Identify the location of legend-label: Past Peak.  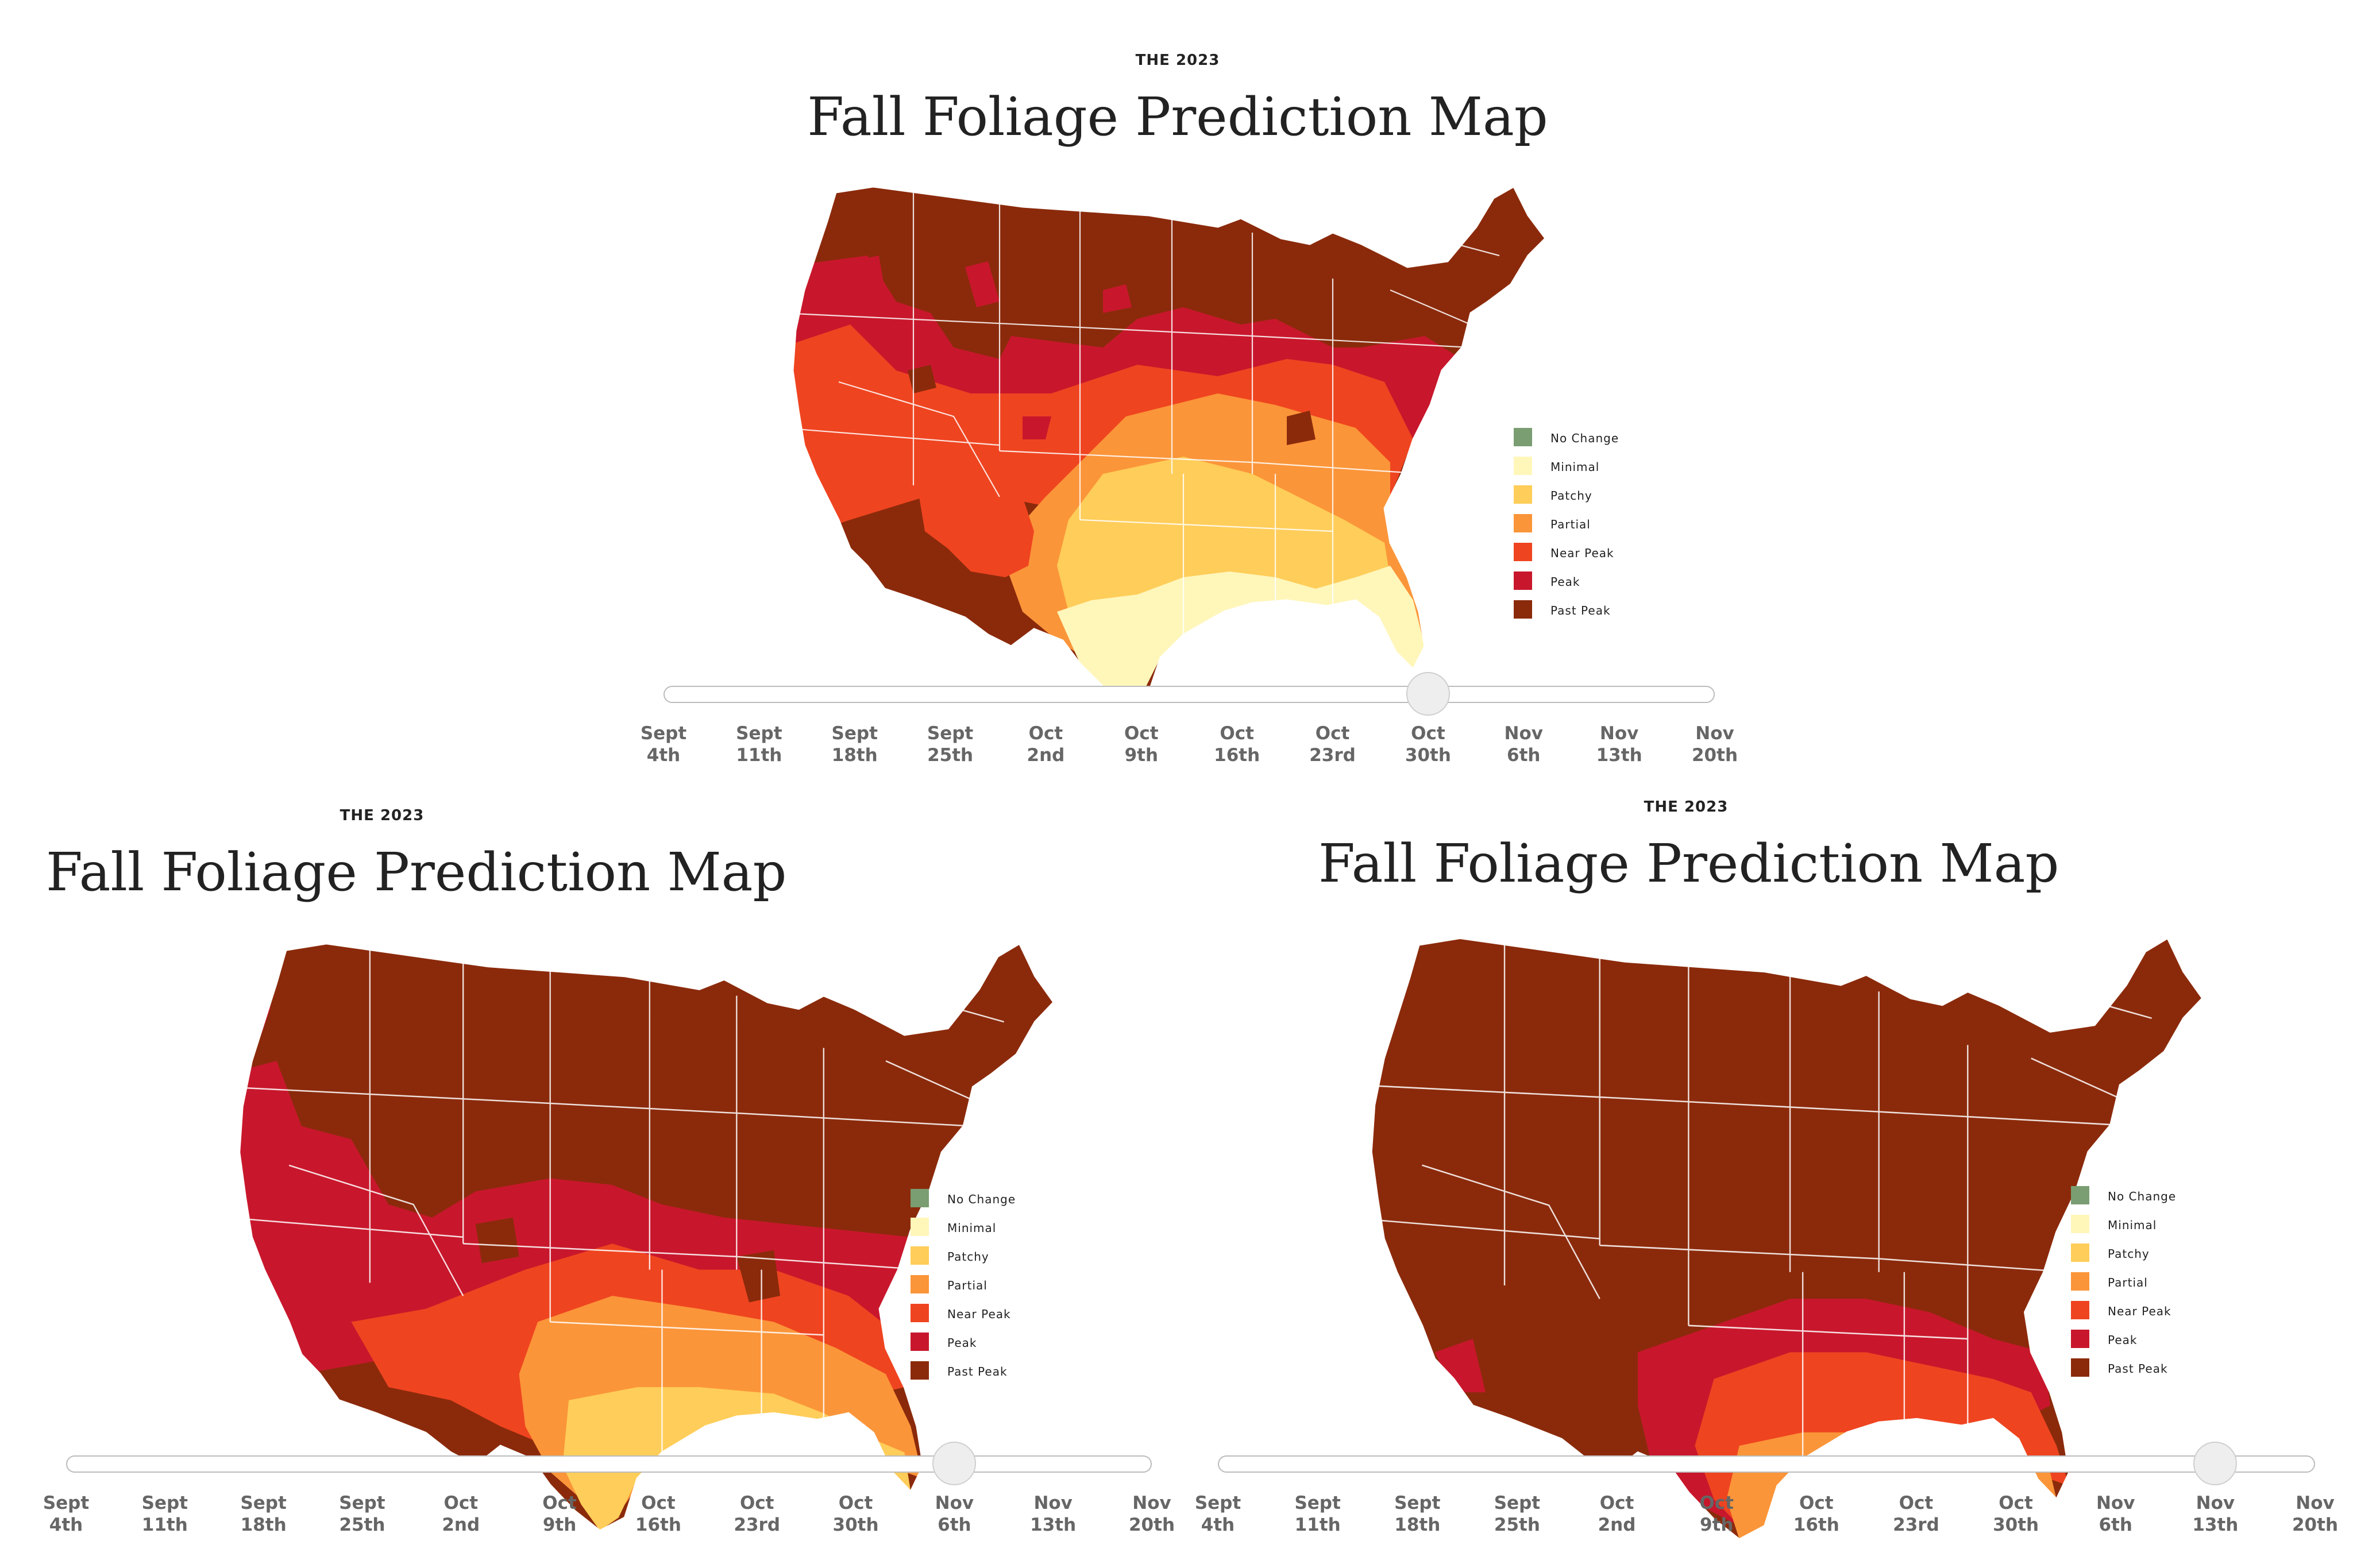
(1580, 610).